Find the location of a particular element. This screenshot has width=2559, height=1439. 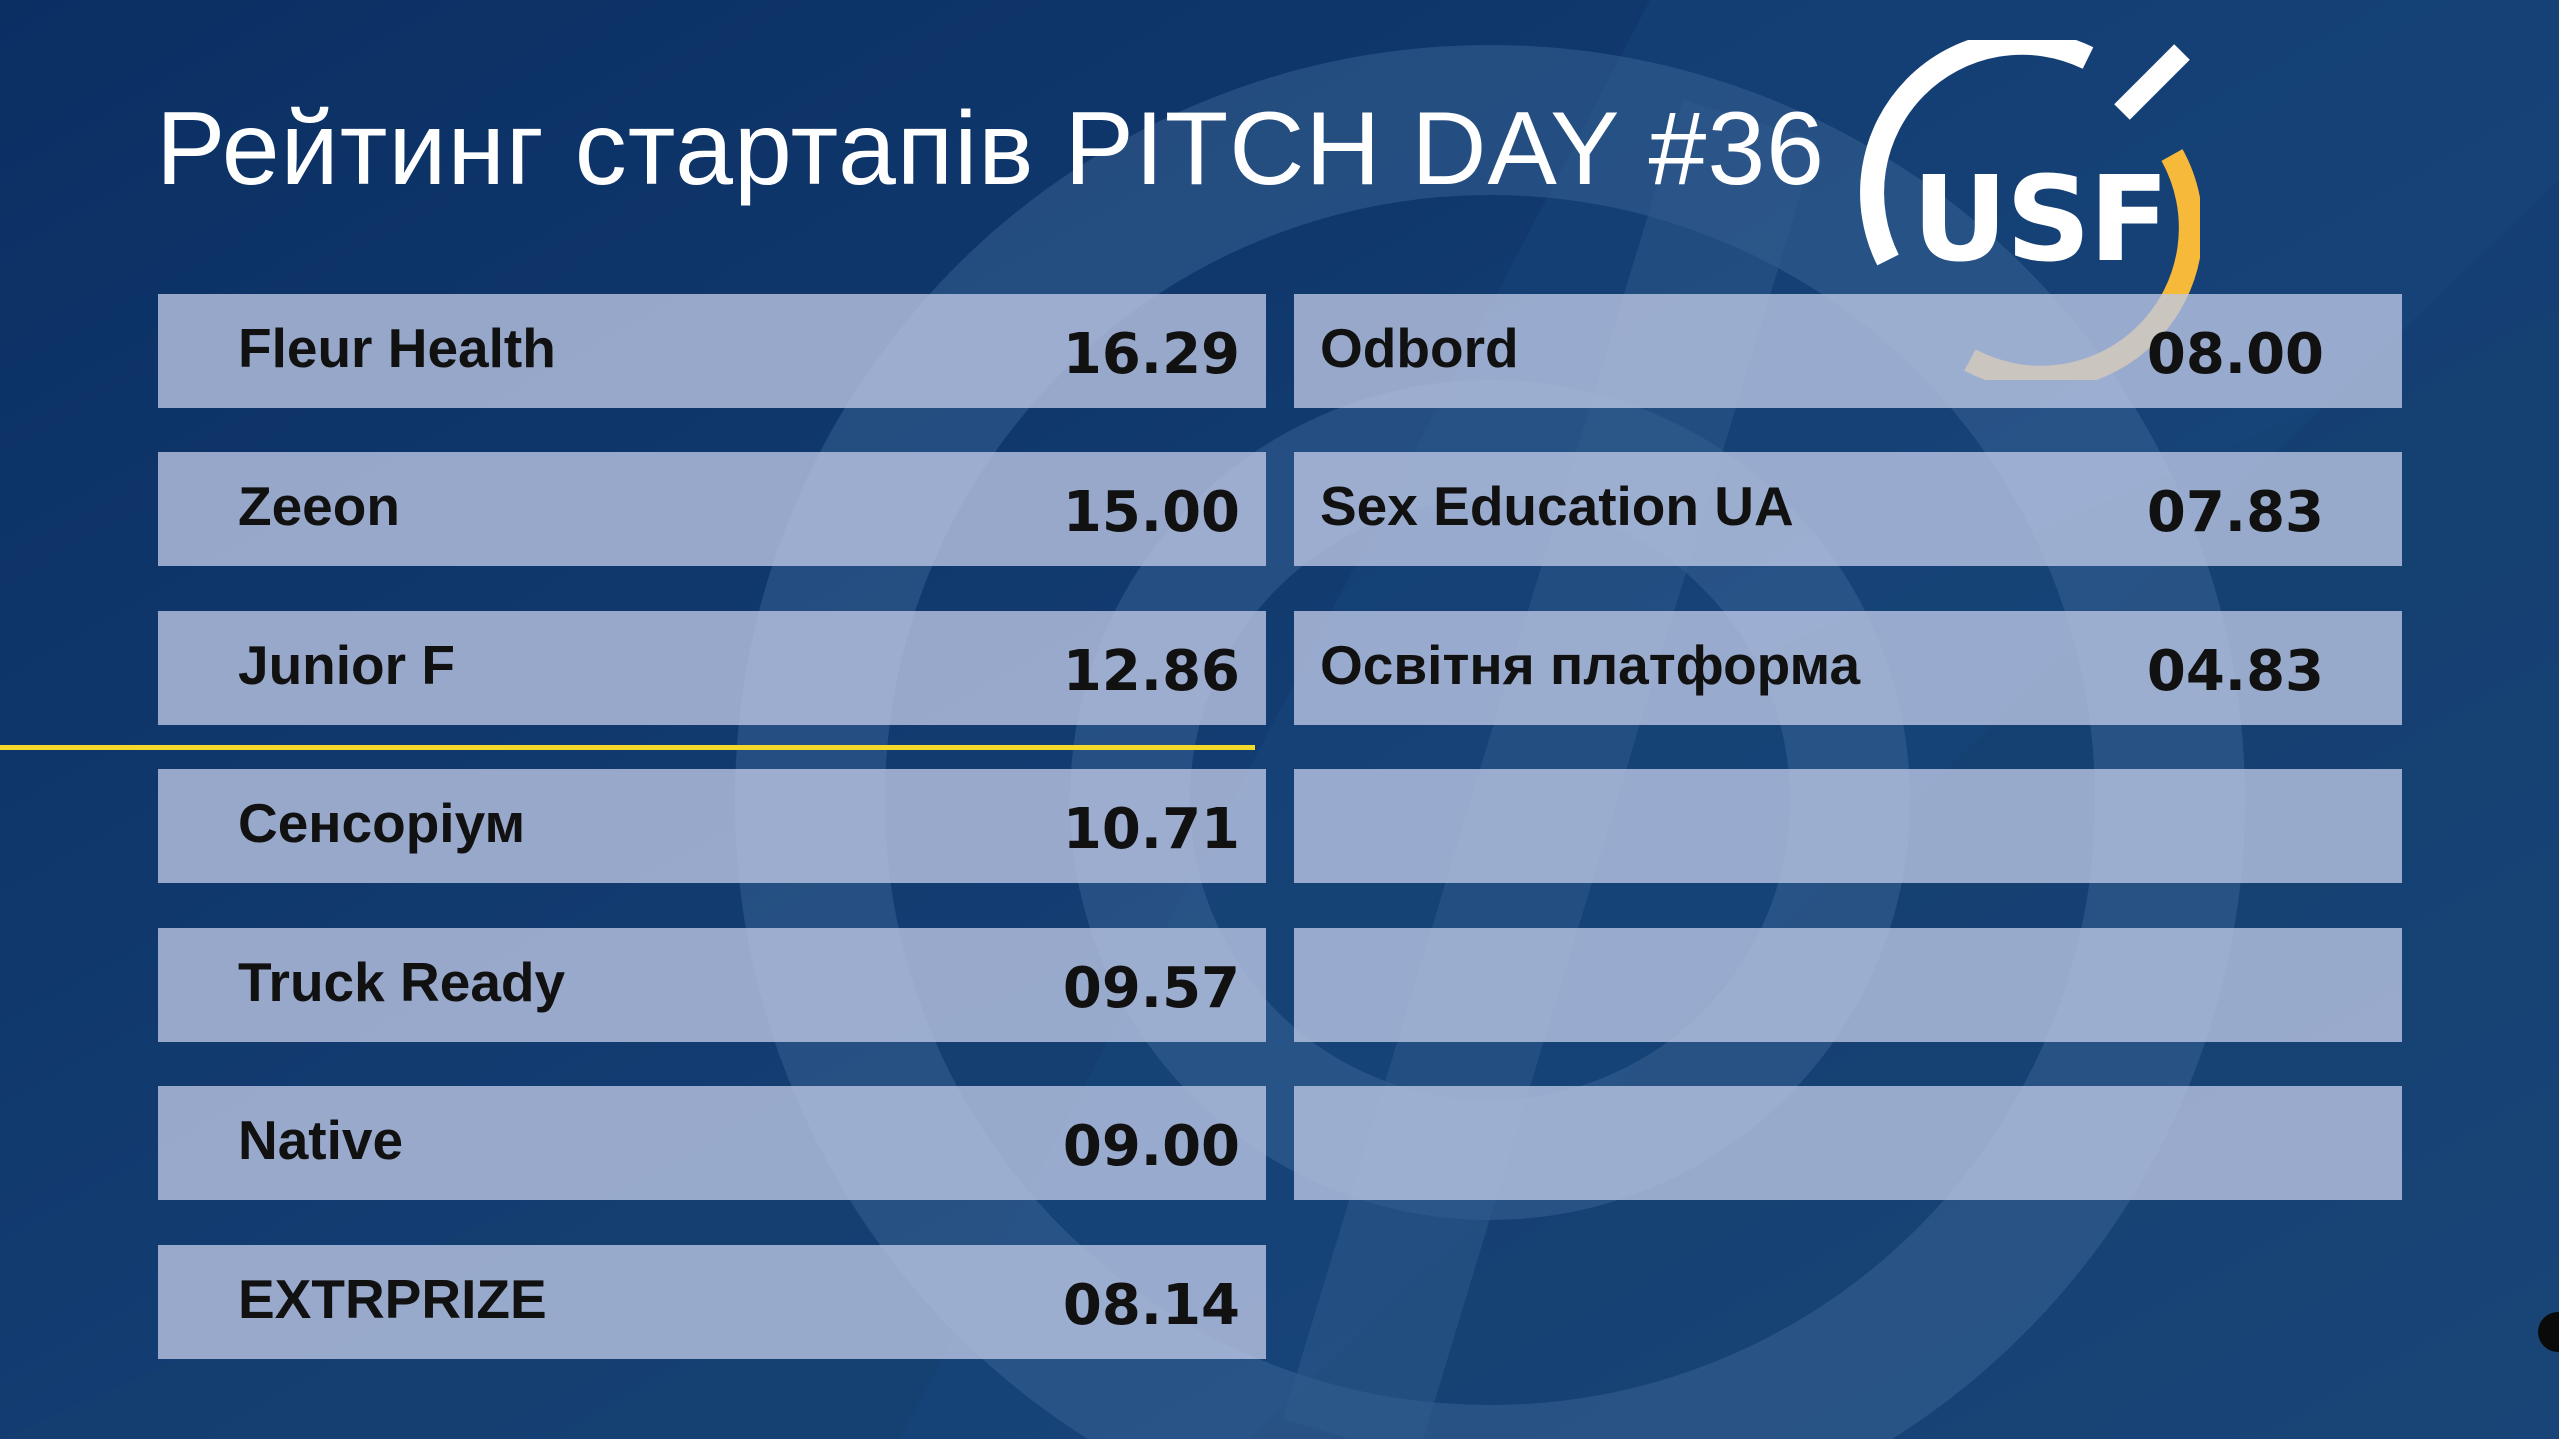

startup-name: Сенсоріум is located at coordinates (382, 823).